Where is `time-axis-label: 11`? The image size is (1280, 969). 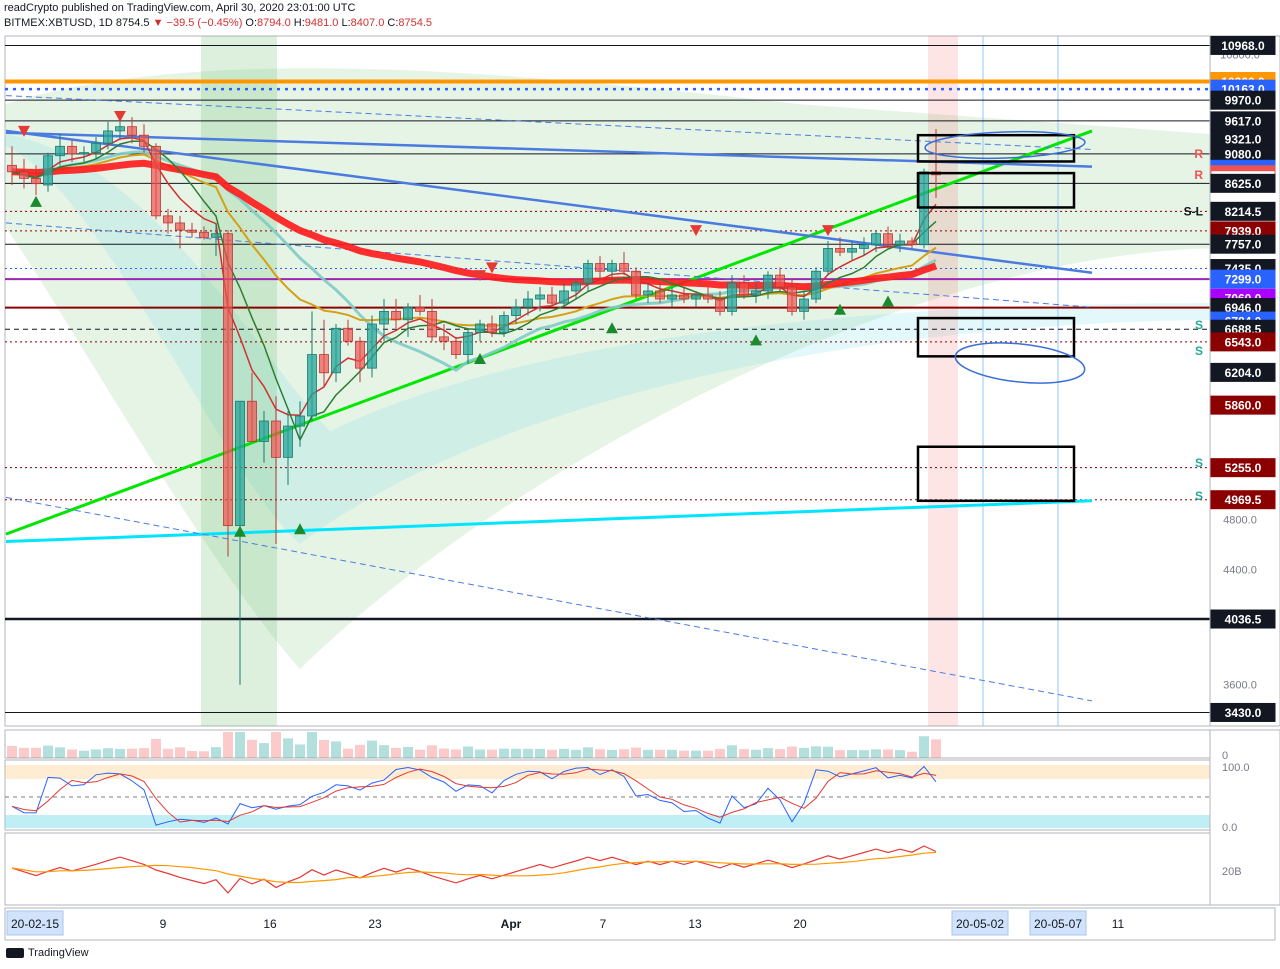
time-axis-label: 11 is located at coordinates (1118, 924).